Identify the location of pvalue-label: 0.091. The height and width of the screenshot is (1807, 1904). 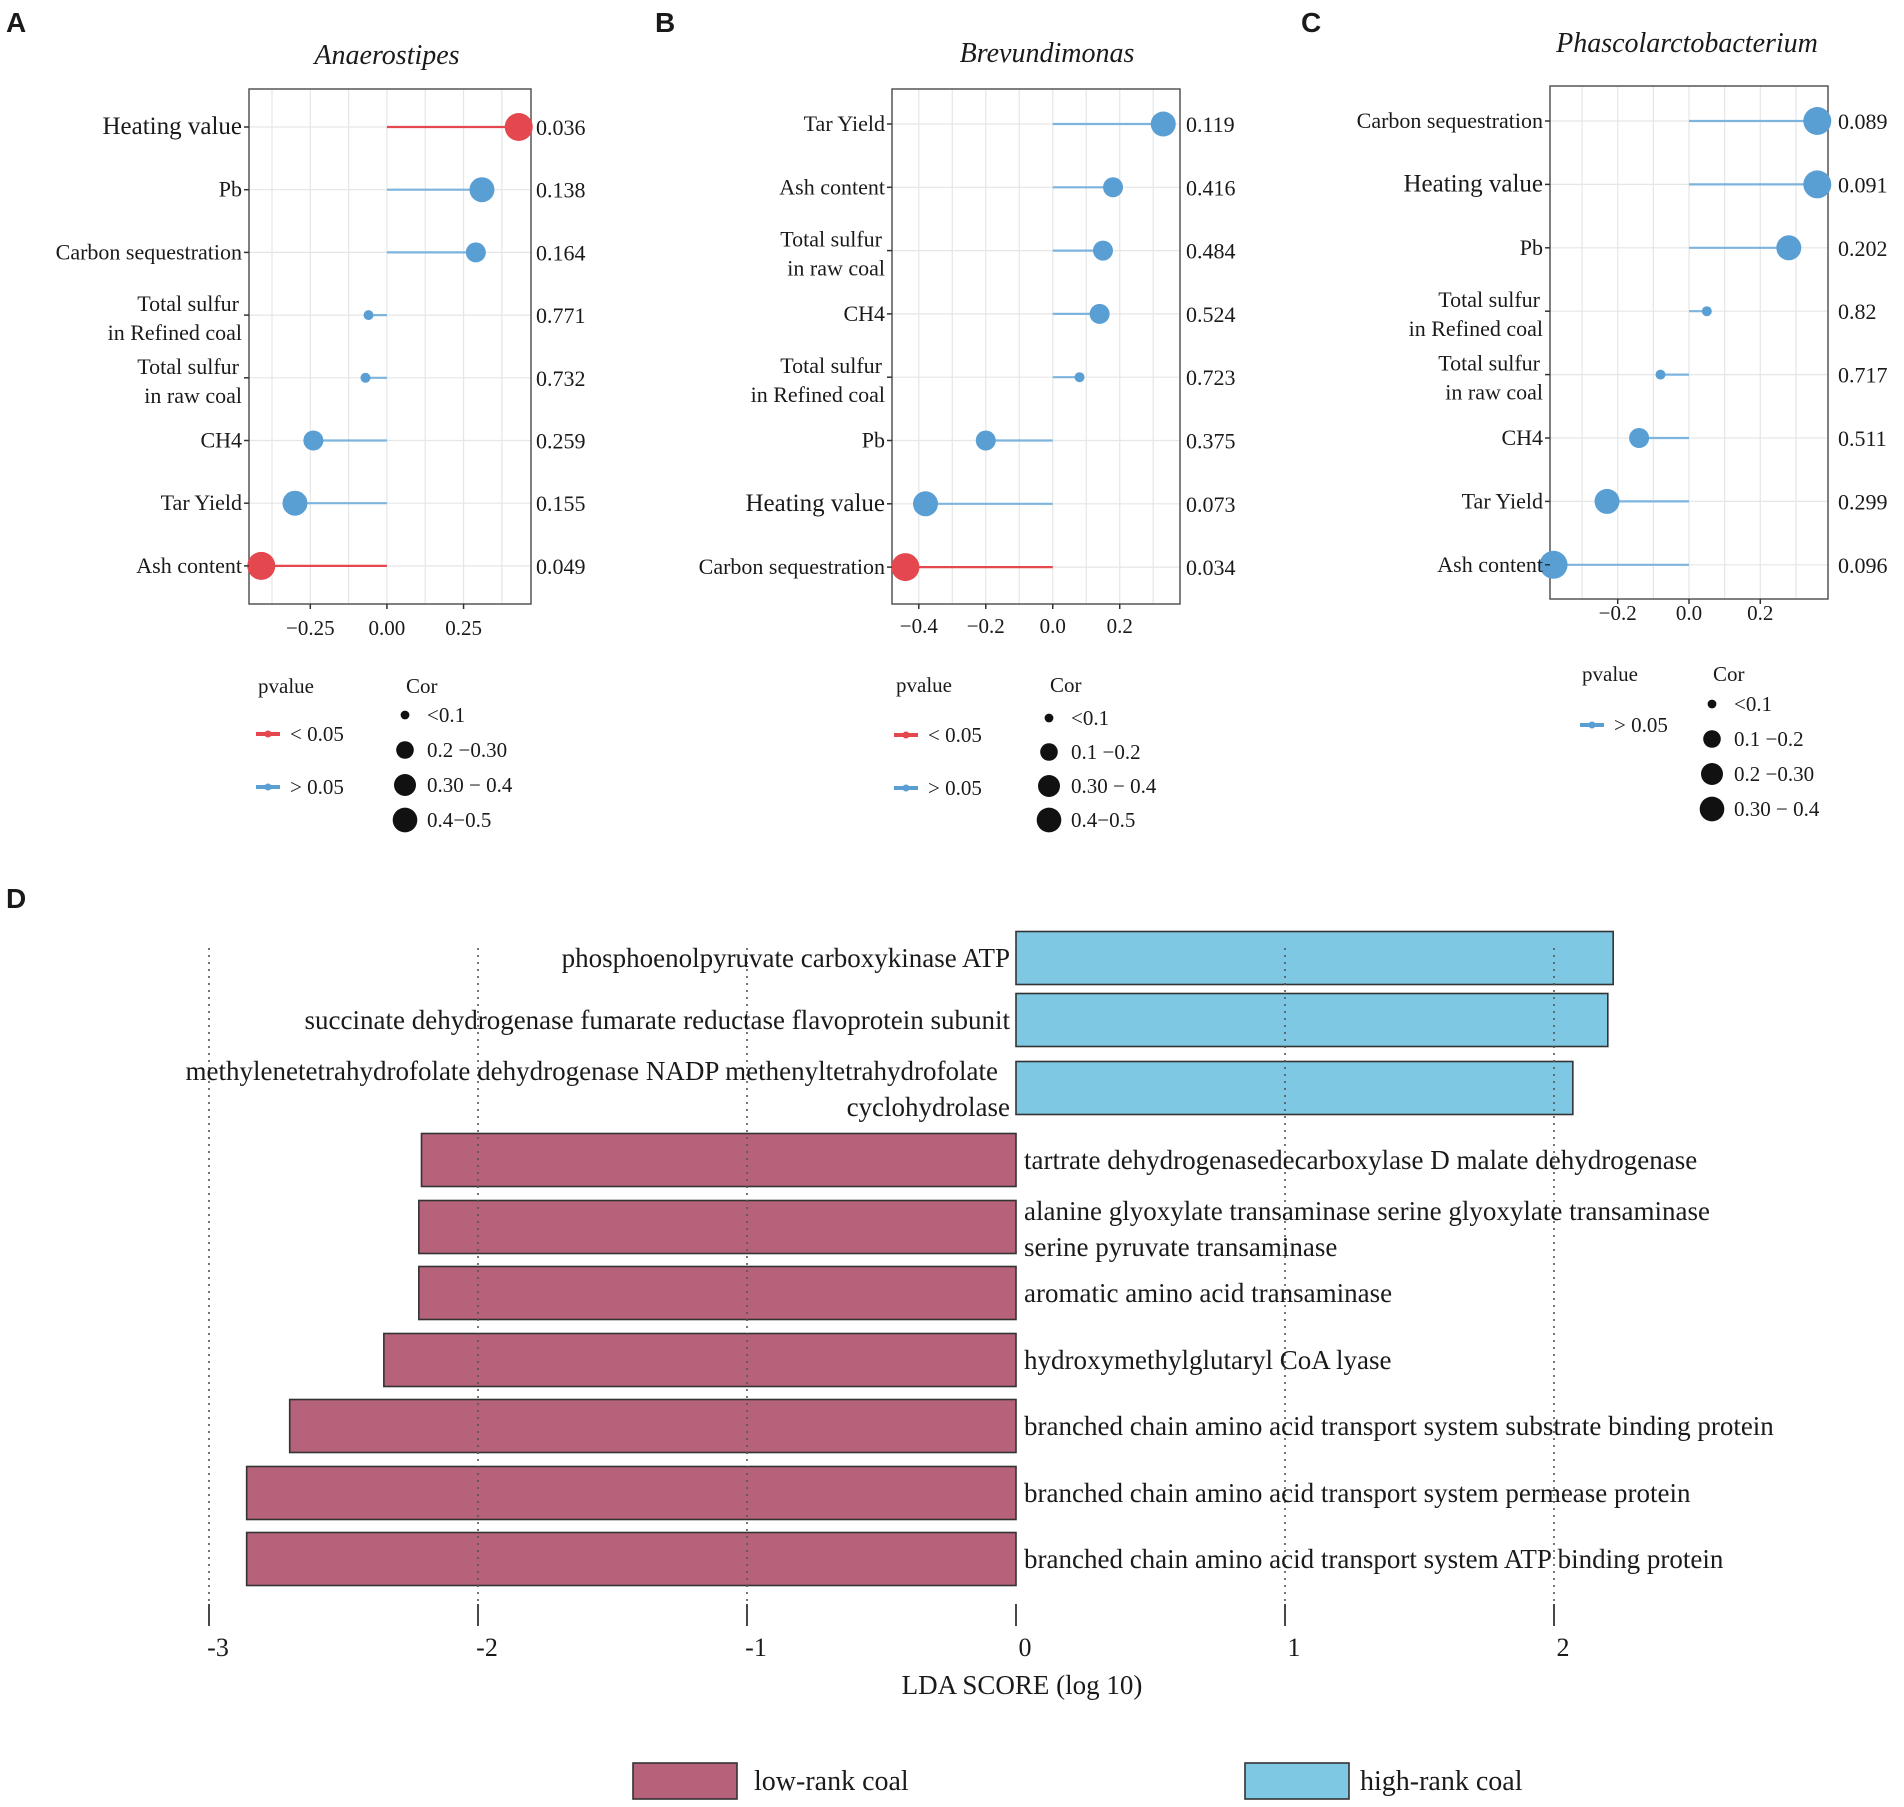
(1863, 184).